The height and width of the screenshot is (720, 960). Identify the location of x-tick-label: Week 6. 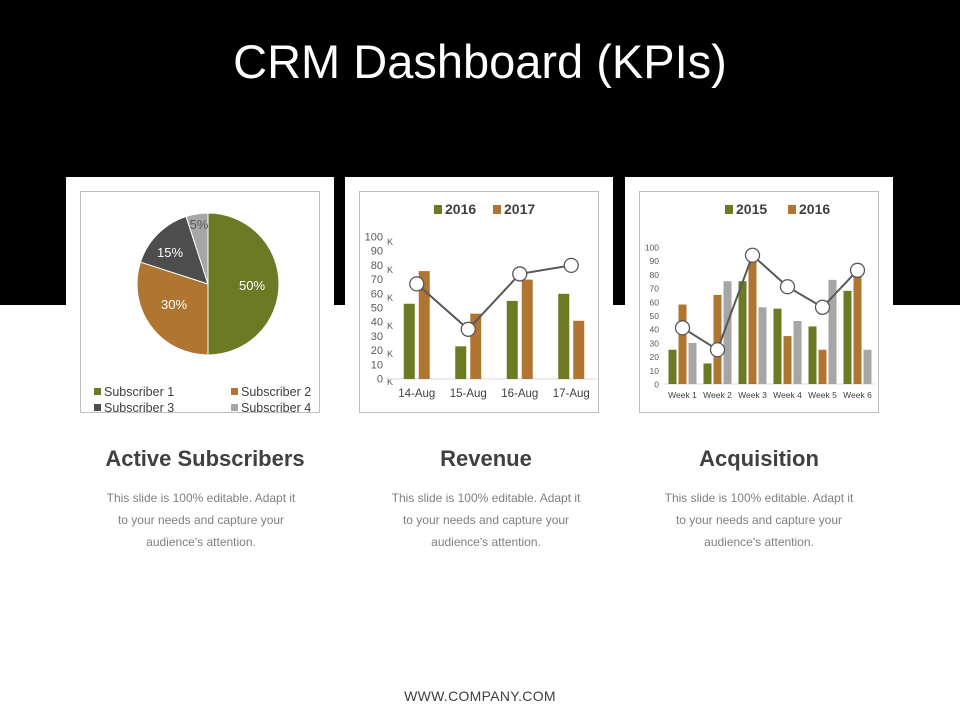
(857, 395).